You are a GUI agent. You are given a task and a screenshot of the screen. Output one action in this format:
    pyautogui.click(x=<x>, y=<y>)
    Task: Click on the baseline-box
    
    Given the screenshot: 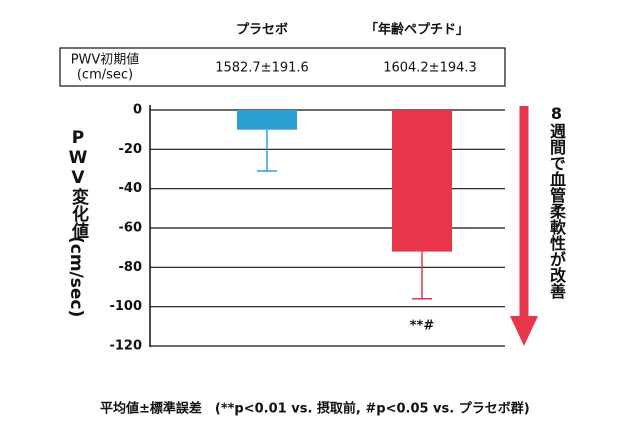 What is the action you would take?
    pyautogui.click(x=282, y=67)
    